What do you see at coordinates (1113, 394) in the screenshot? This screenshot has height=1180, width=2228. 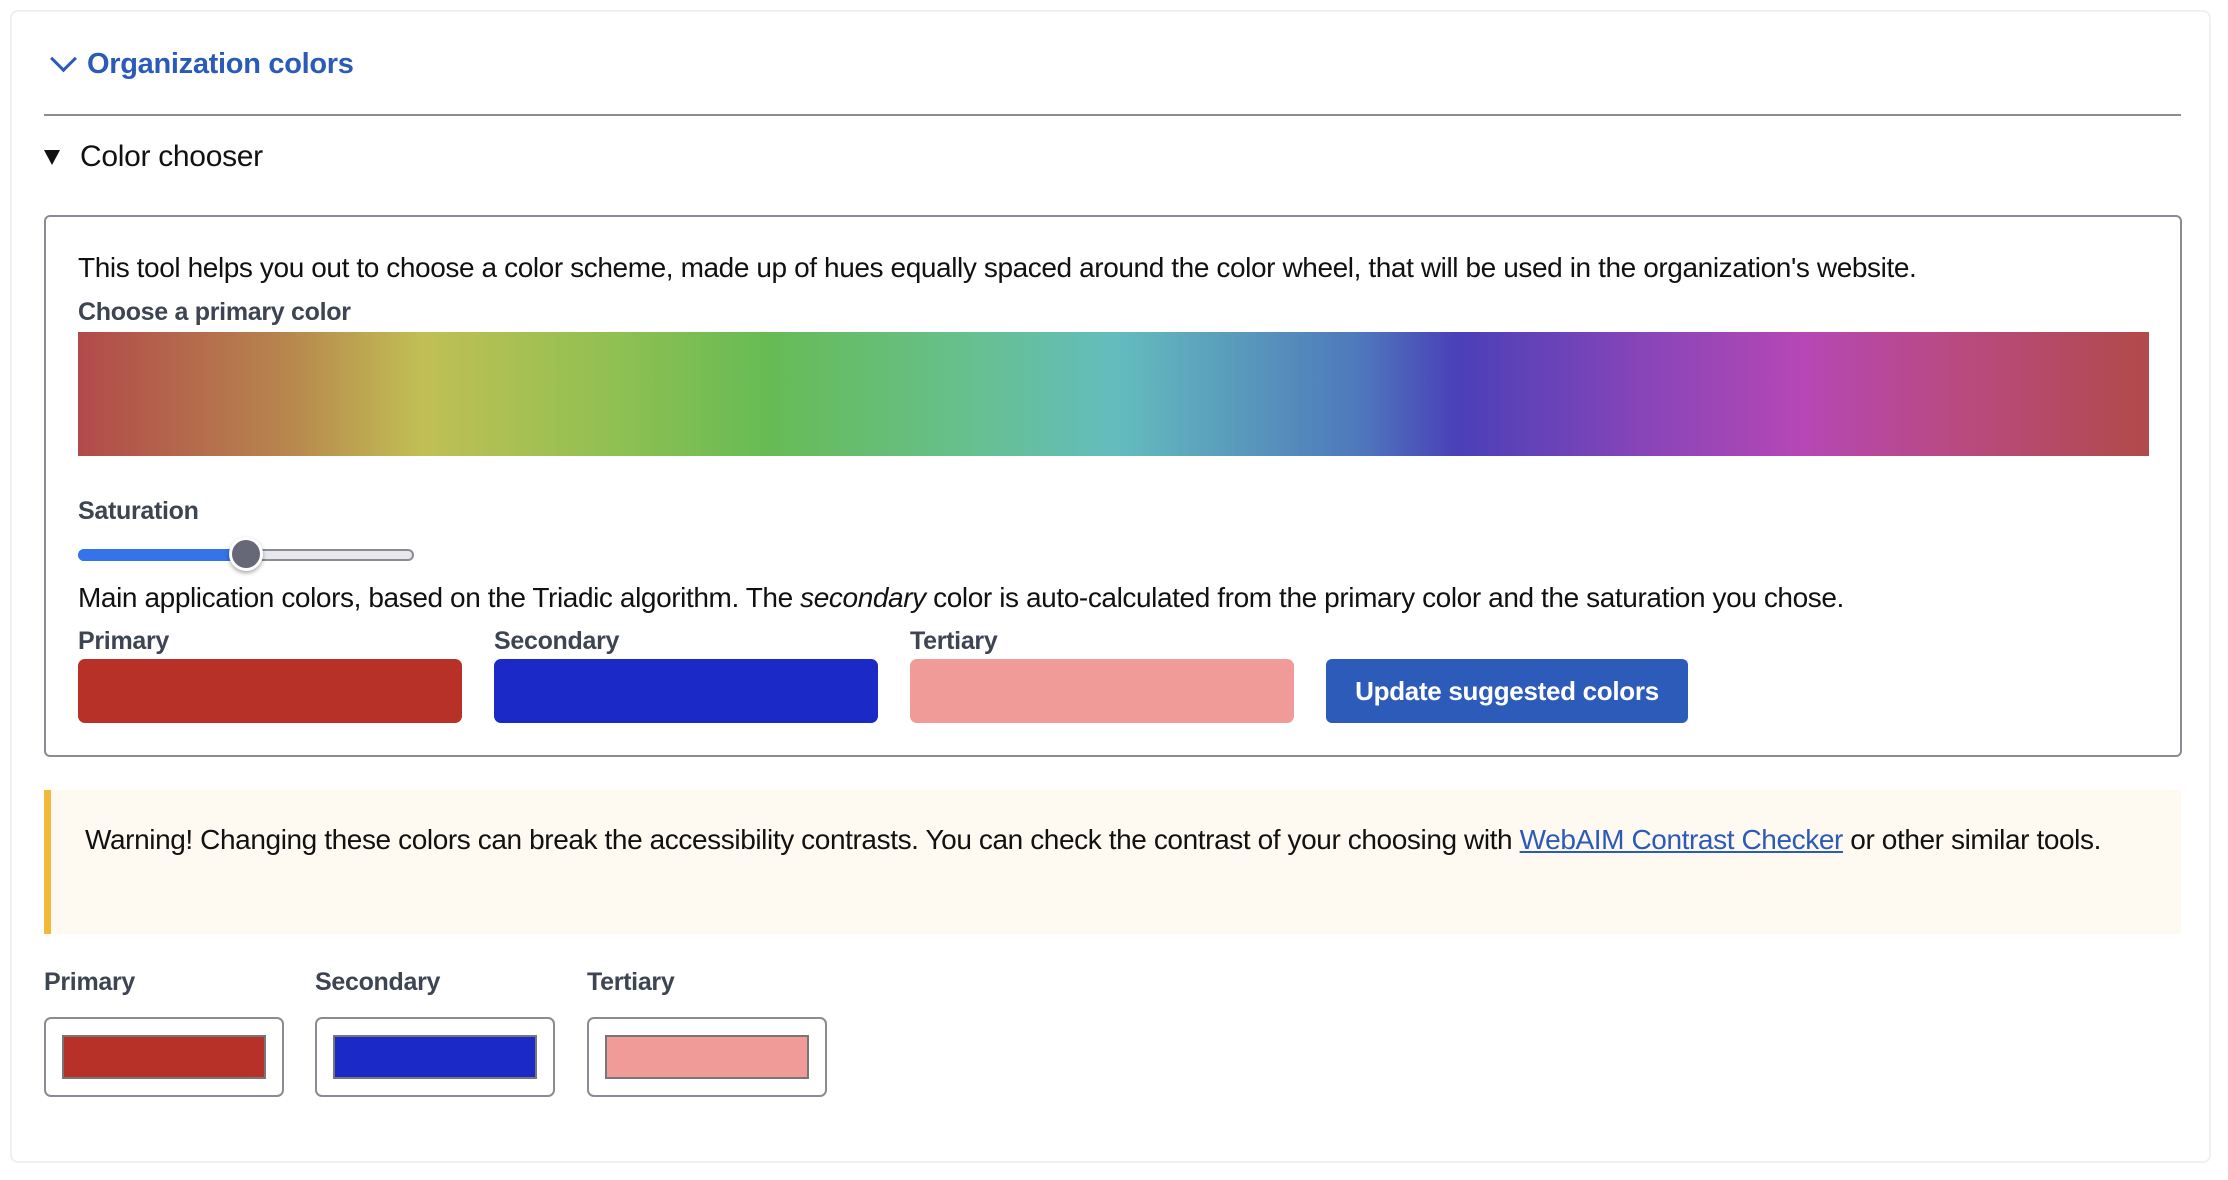 I see `hue-picker` at bounding box center [1113, 394].